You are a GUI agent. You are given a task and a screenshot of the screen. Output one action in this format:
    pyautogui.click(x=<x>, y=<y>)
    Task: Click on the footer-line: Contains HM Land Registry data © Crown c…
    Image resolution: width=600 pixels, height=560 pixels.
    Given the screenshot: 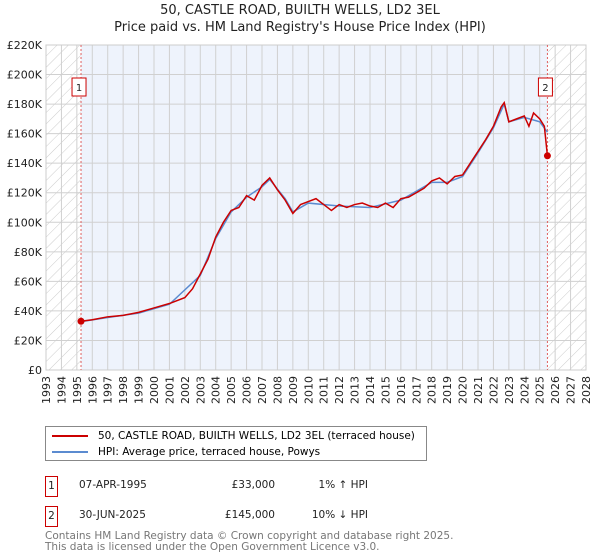 What is the action you would take?
    pyautogui.click(x=249, y=536)
    